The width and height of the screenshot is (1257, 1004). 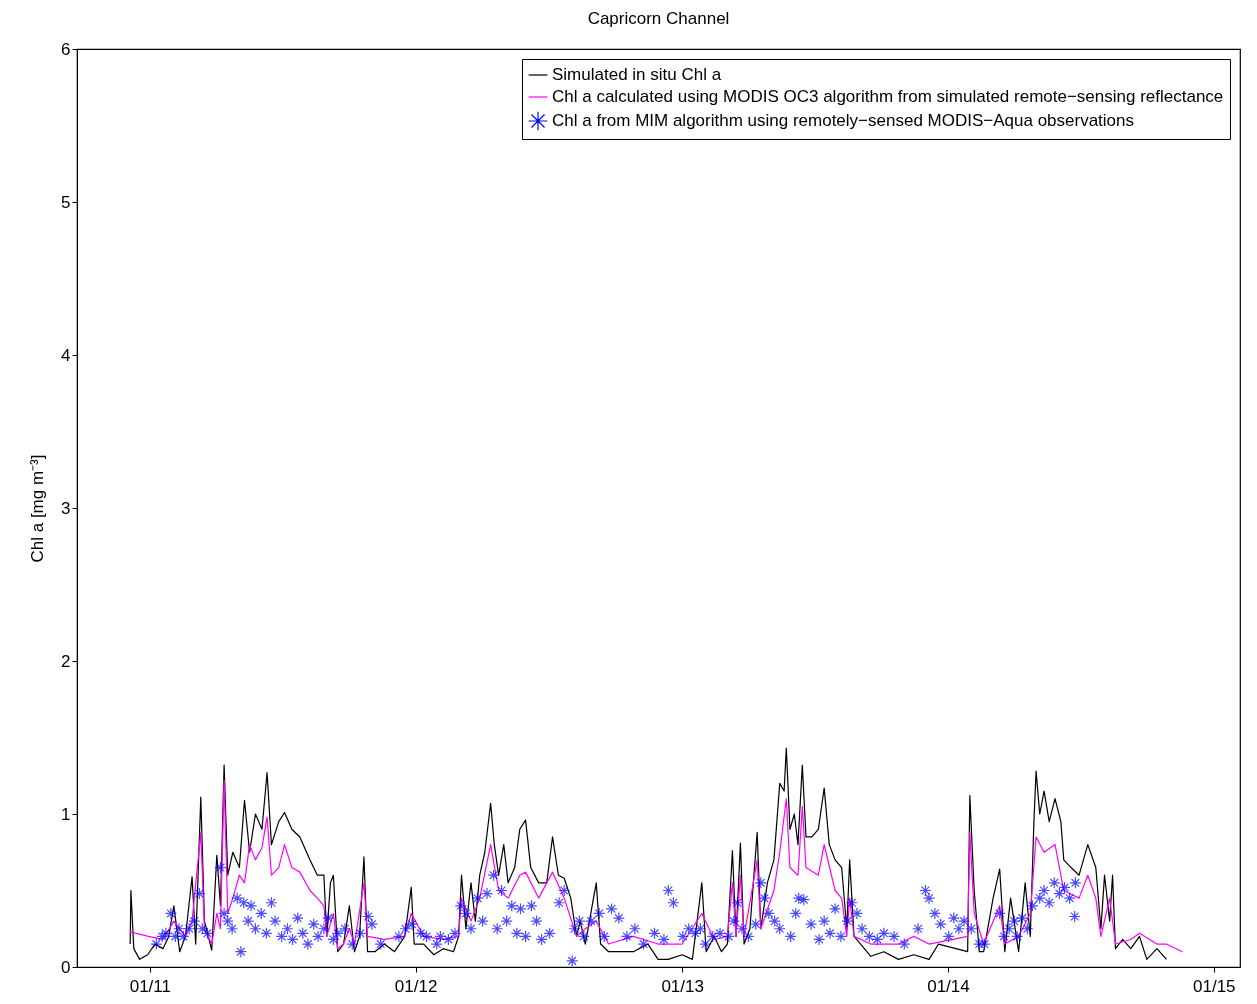 What do you see at coordinates (66, 814) in the screenshot?
I see `y-tick-label: 1` at bounding box center [66, 814].